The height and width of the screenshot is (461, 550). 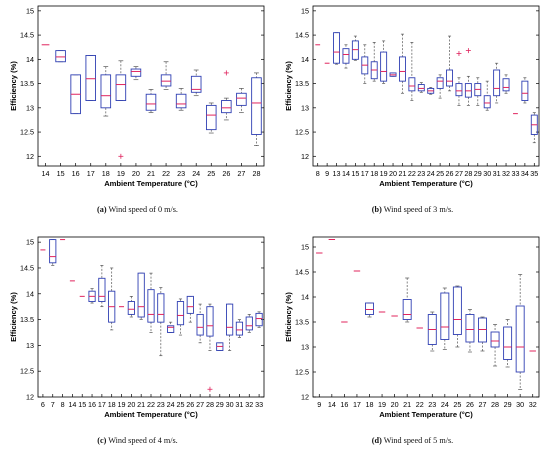 I want to click on caption-d: (d) Wind speed of 5 m/s., so click(x=412, y=440).